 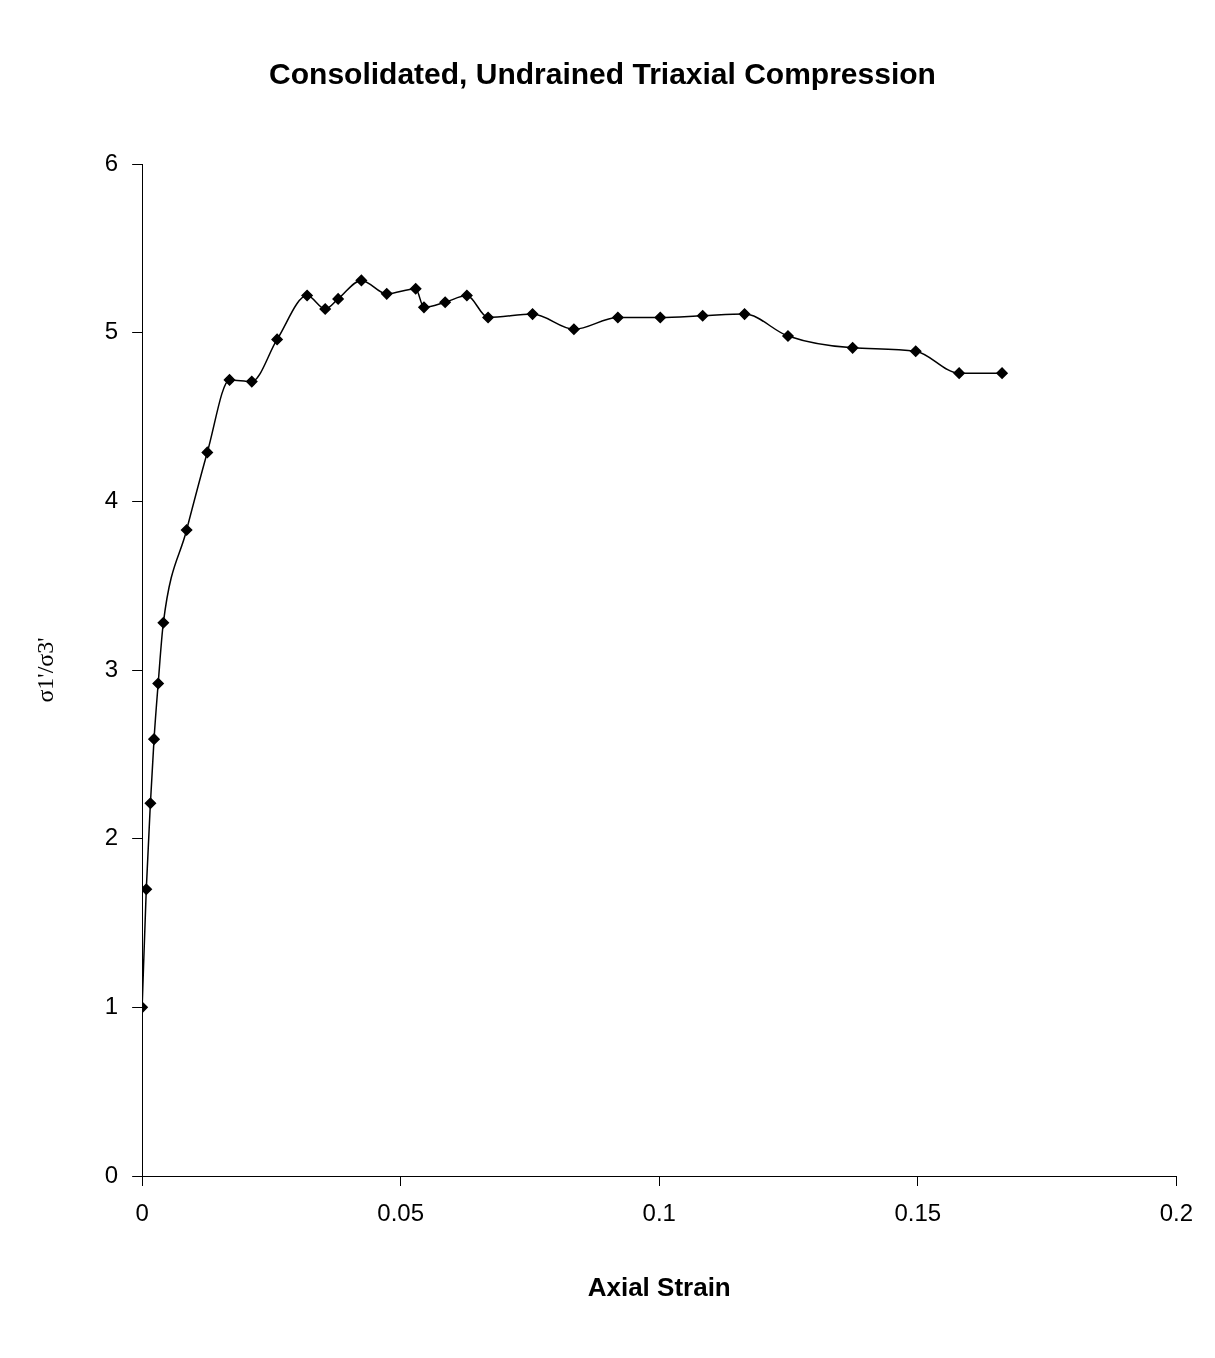 I want to click on x-tick-label: 0.15, so click(x=918, y=1213).